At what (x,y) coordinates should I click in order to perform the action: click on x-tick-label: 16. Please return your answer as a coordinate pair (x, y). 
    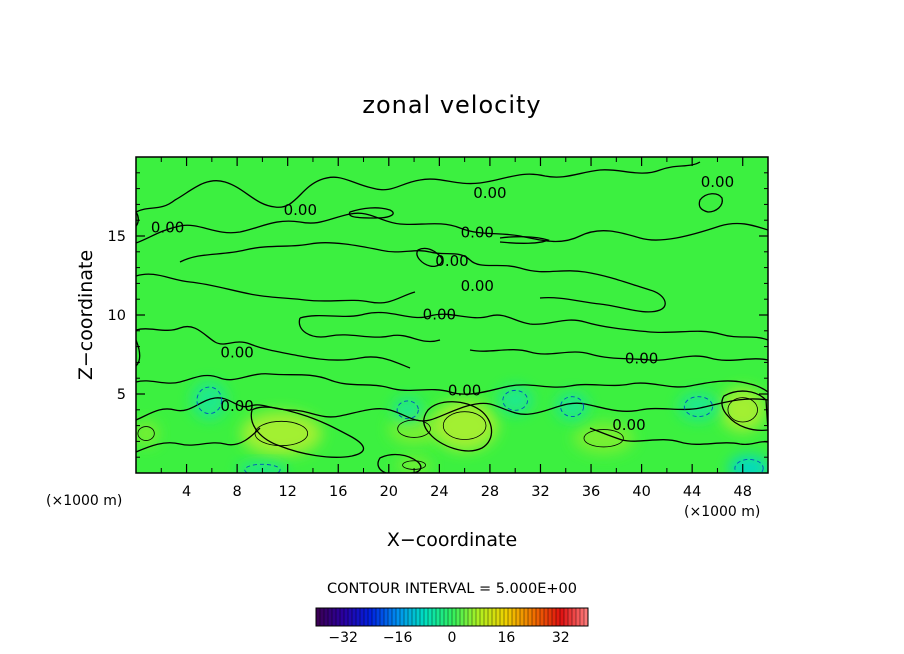
    Looking at the image, I should click on (338, 492).